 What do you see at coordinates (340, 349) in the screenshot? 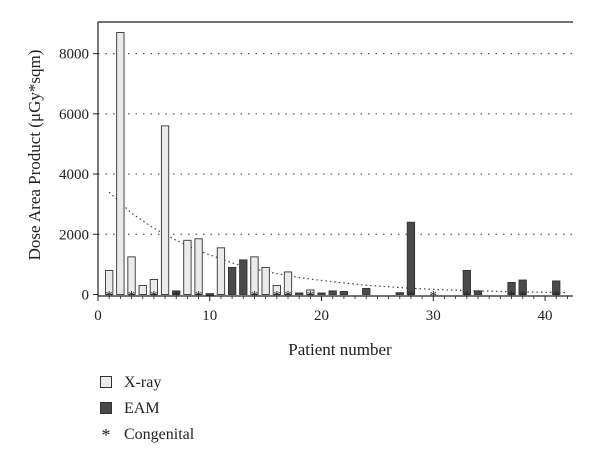
I see `x-axis-title: Patient number` at bounding box center [340, 349].